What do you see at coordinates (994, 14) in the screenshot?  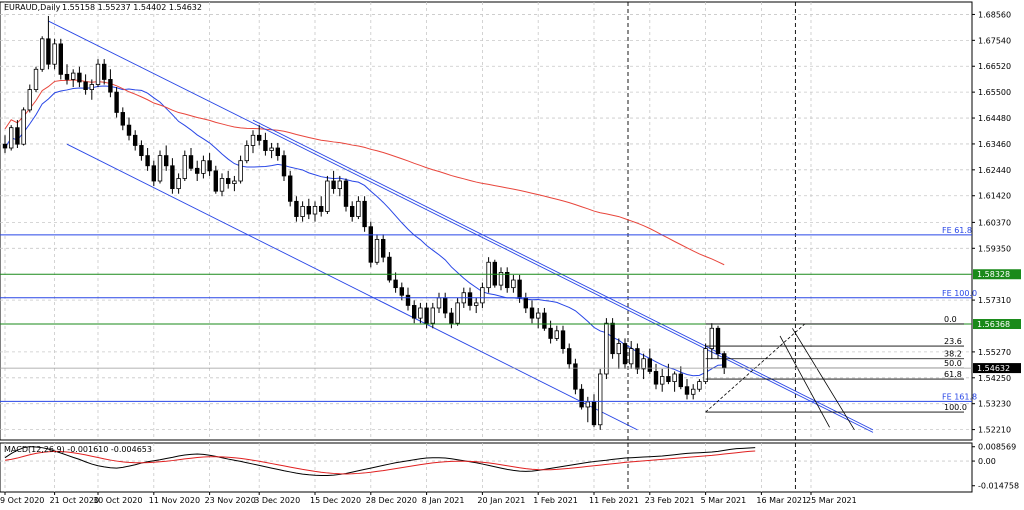 I see `price-tick-label: 1.68560` at bounding box center [994, 14].